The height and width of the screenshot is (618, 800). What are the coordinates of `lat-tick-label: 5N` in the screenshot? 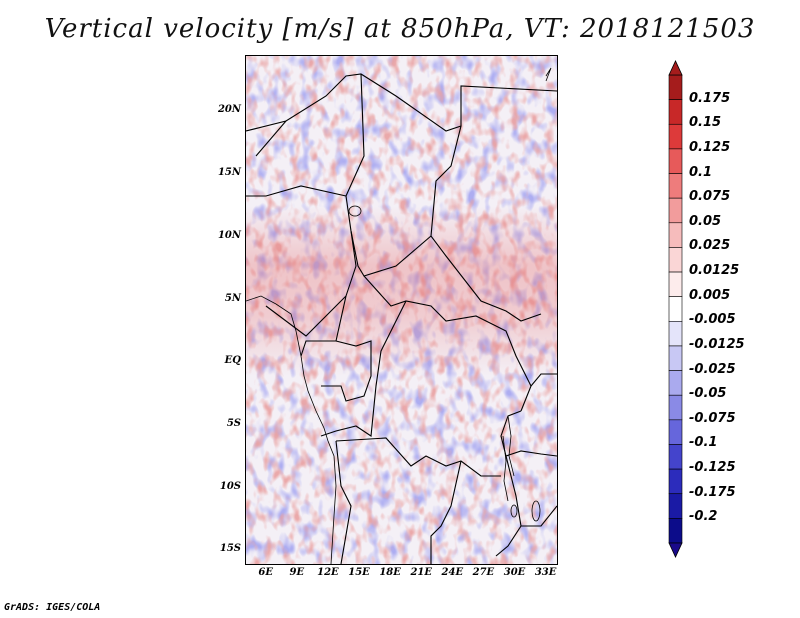 It's located at (232, 298).